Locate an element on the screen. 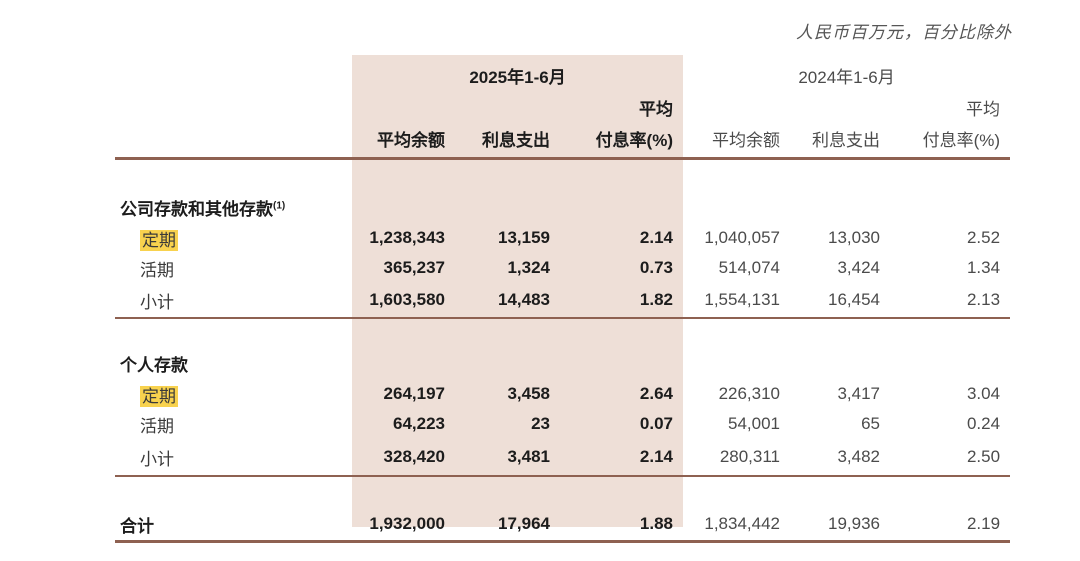 The image size is (1080, 561). cell-value: 2.64 is located at coordinates (656, 393).